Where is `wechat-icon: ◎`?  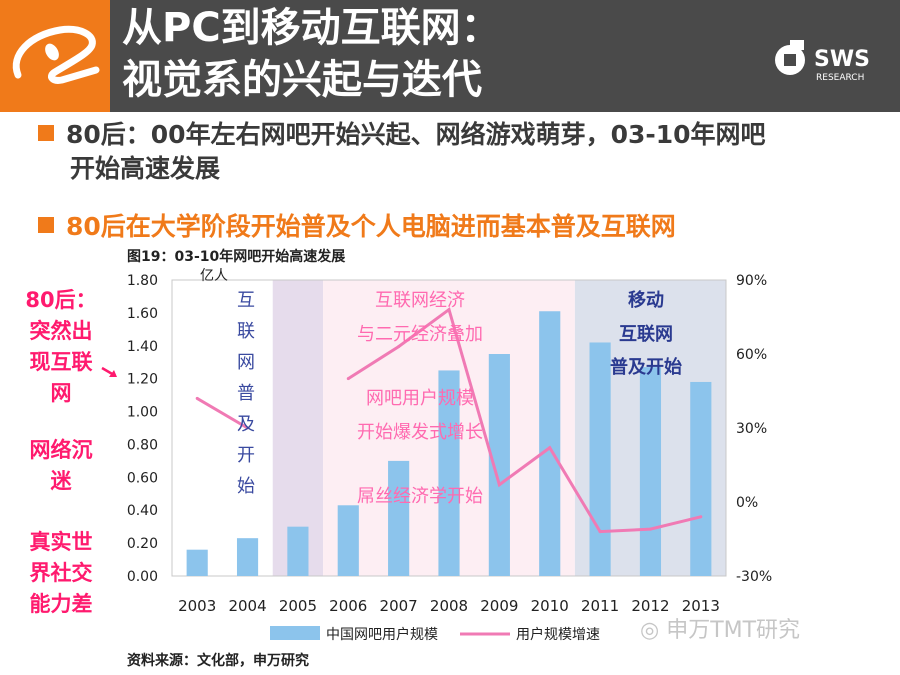
wechat-icon: ◎ is located at coordinates (653, 630).